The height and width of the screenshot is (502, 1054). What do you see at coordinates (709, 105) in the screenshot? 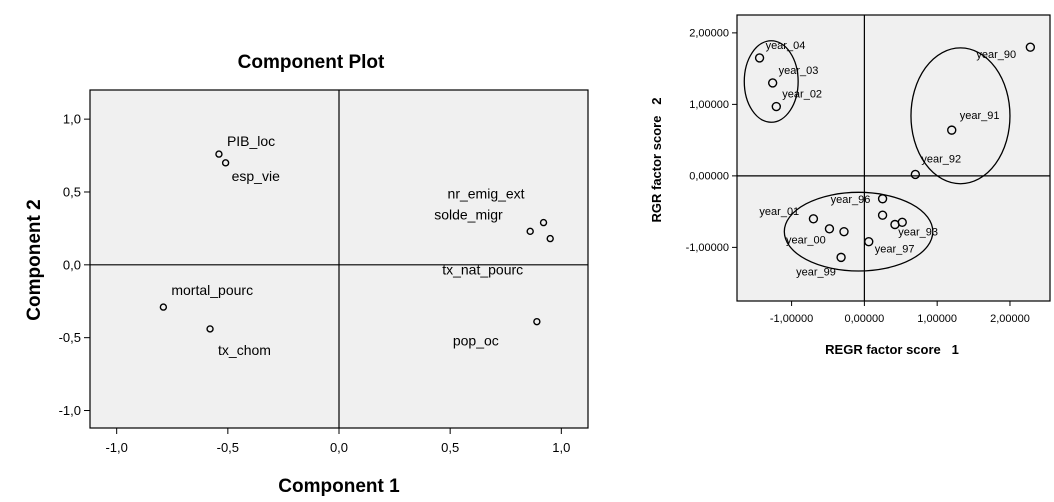
I see `factor-score-y-tick-label: 1,00000` at bounding box center [709, 105].